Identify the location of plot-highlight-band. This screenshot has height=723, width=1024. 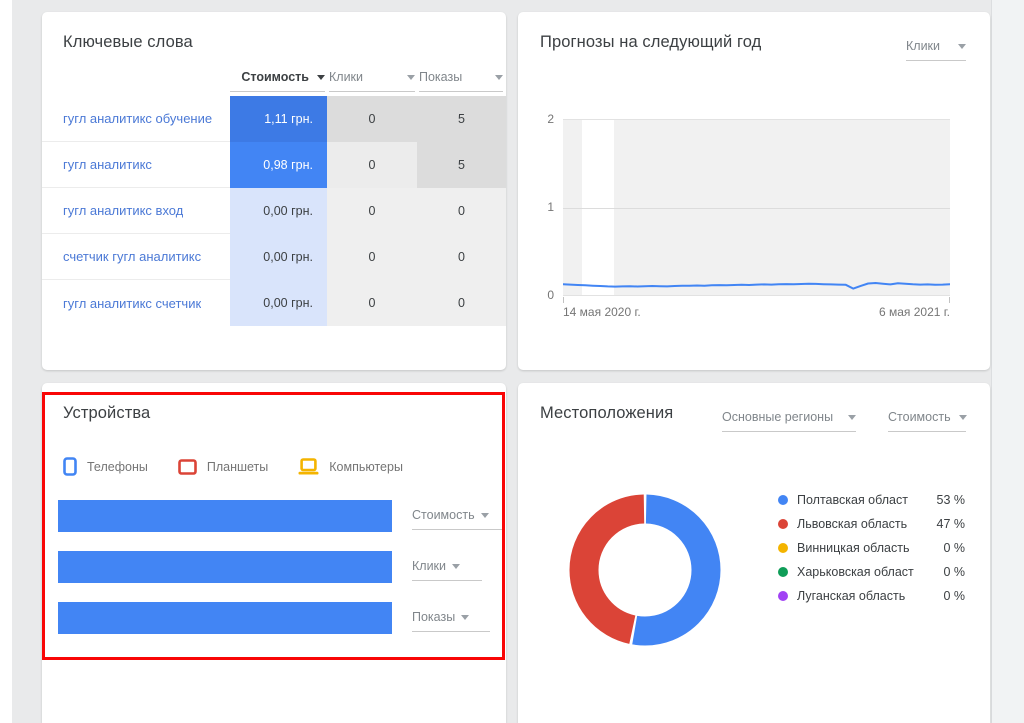
(598, 207).